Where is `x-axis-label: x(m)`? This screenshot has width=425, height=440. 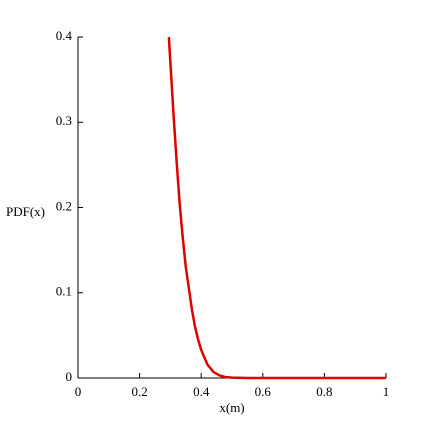 x-axis-label: x(m) is located at coordinates (231, 407).